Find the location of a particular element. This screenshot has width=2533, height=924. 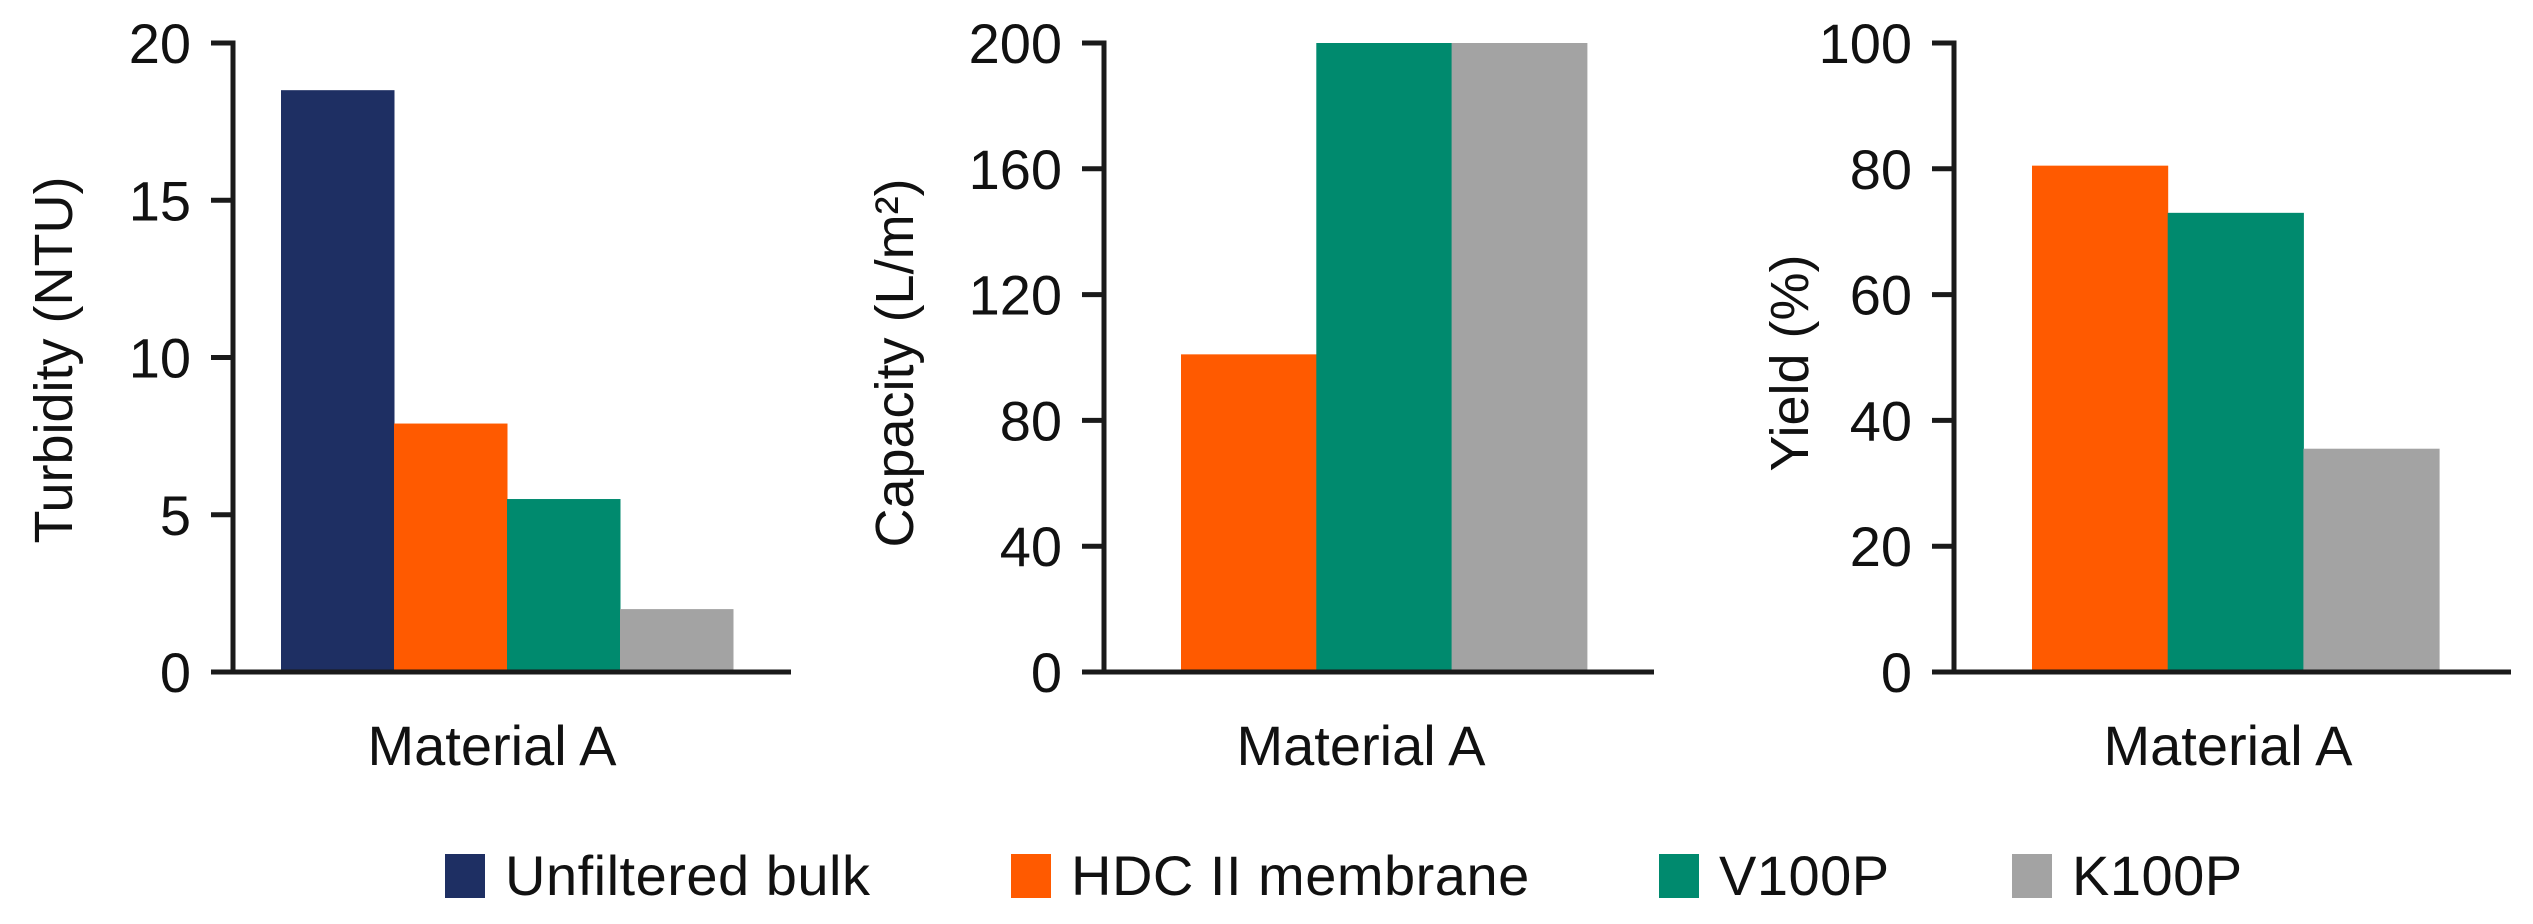

y-tick-label: 10 is located at coordinates (160, 358).